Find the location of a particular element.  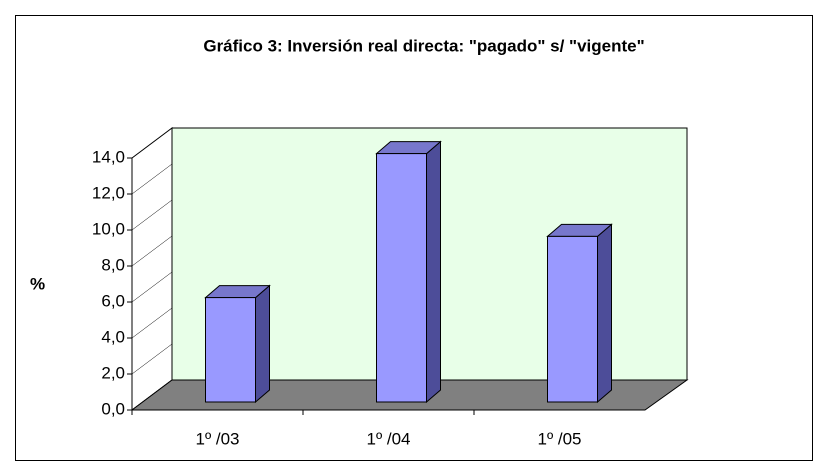

y-tick-label: 6,0 is located at coordinates (113, 300).